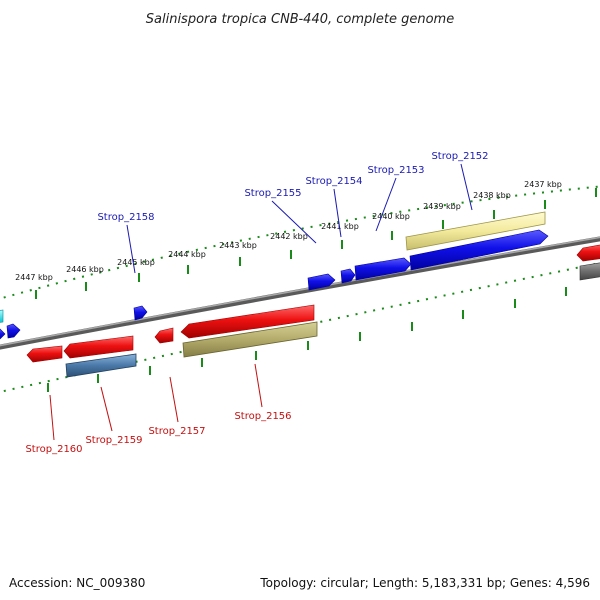 The width and height of the screenshot is (600, 600). Describe the element at coordinates (475, 231) in the screenshot. I see `cds-bar-forward` at that location.